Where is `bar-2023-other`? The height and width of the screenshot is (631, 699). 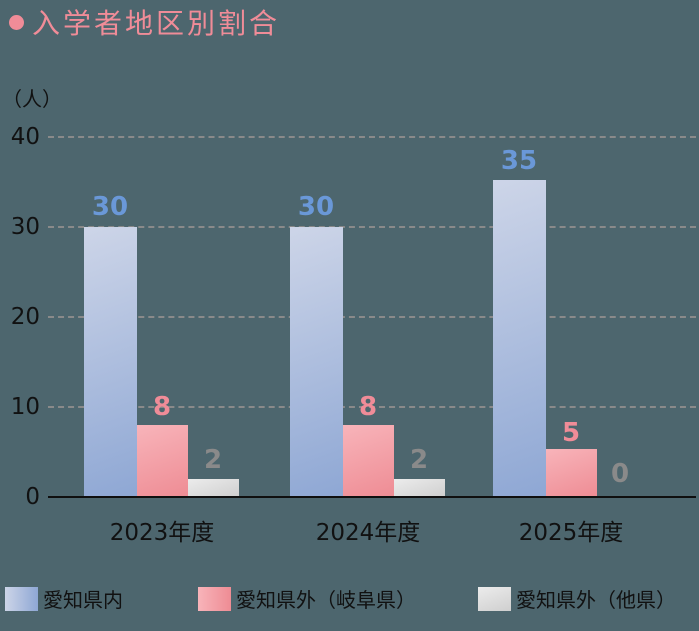
bar-2023-other is located at coordinates (213, 488).